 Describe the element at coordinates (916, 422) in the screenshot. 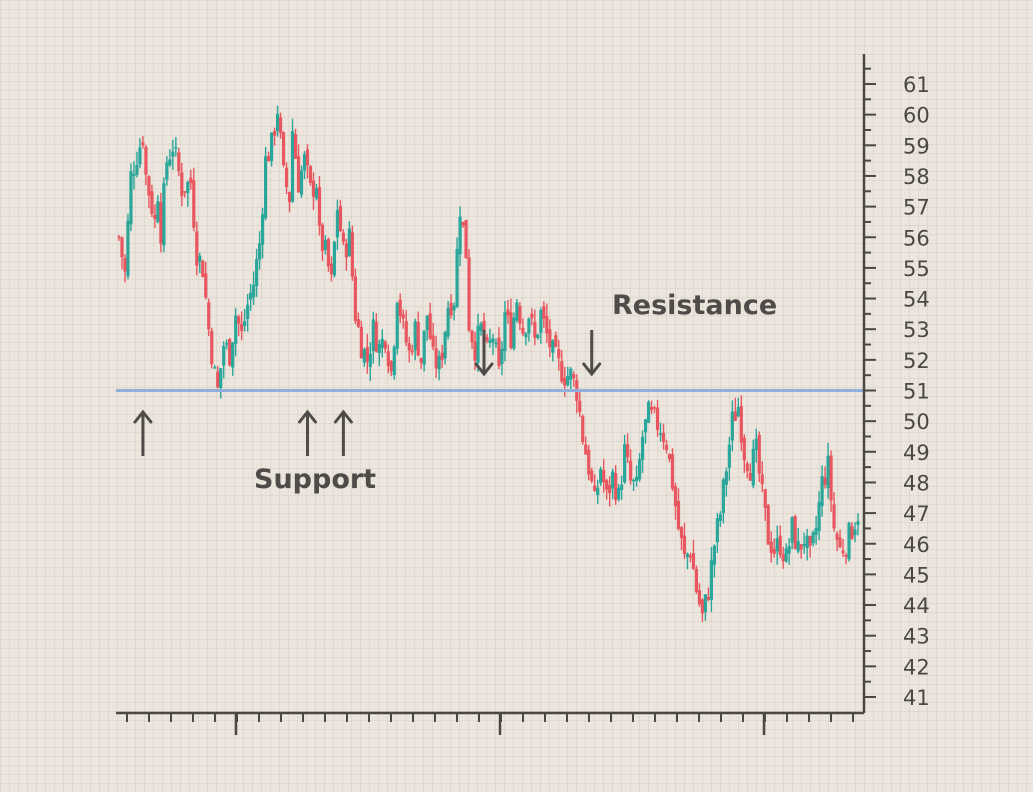

I see `price-tick-label: 50` at that location.